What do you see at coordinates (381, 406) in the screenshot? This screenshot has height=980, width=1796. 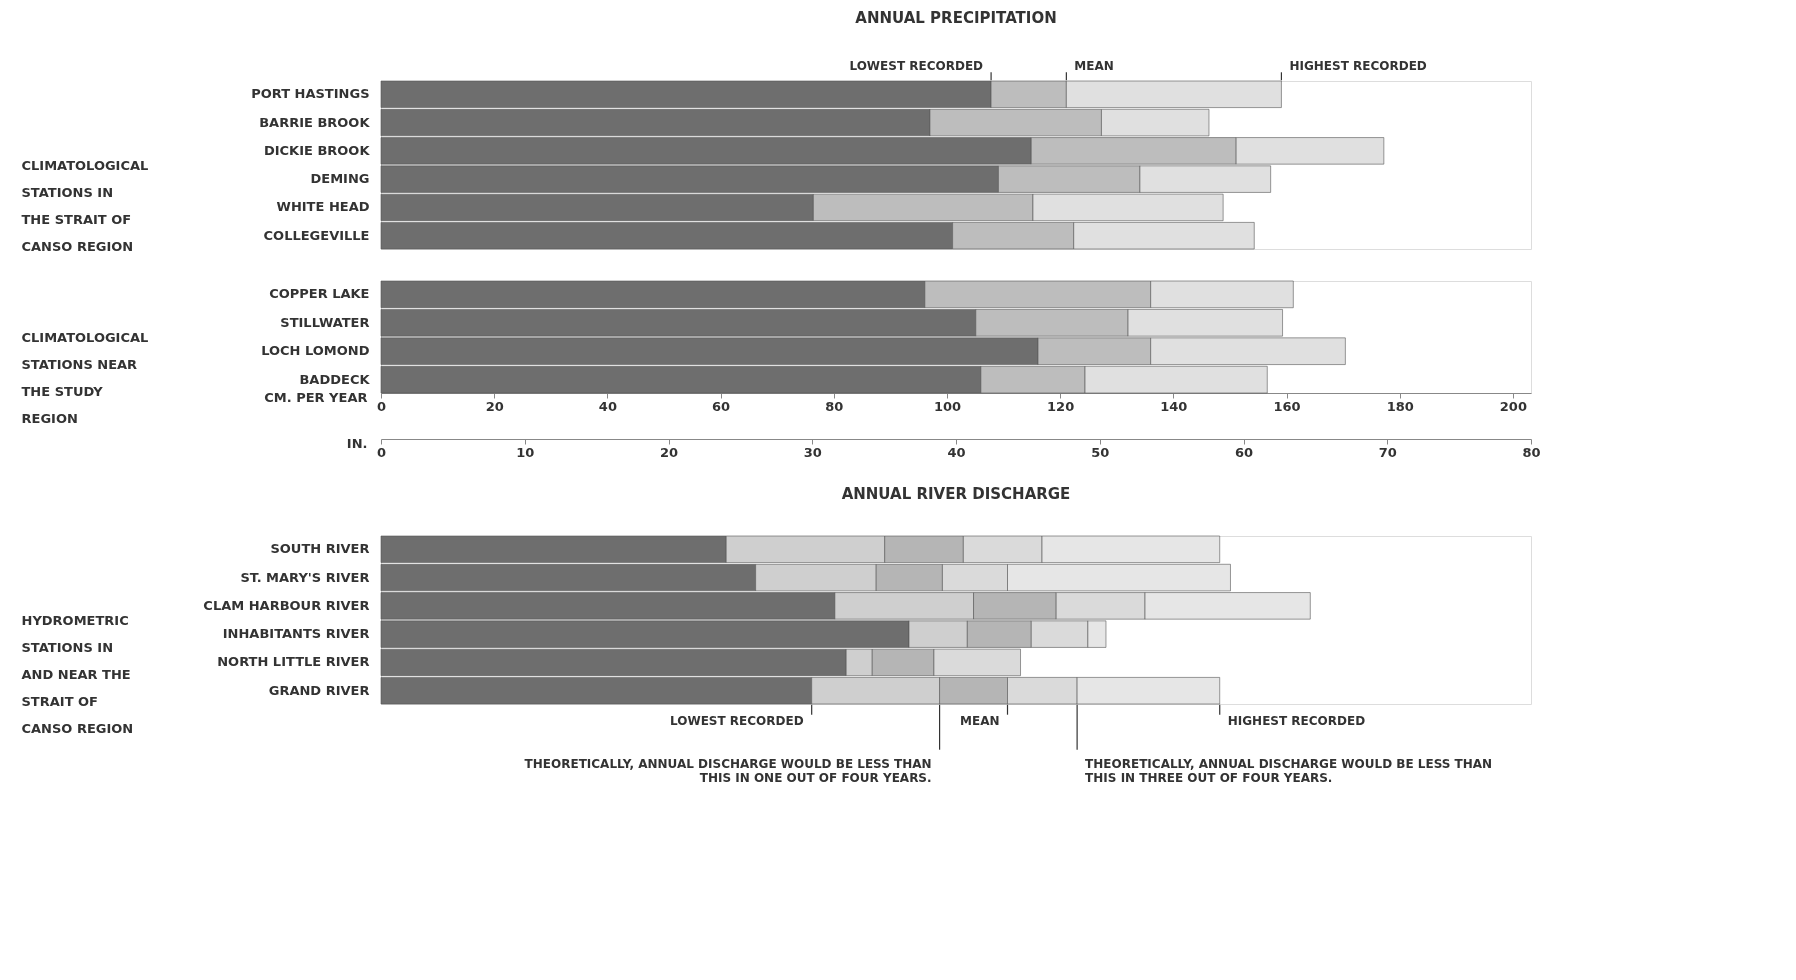 I see `x-tick-label: 0` at bounding box center [381, 406].